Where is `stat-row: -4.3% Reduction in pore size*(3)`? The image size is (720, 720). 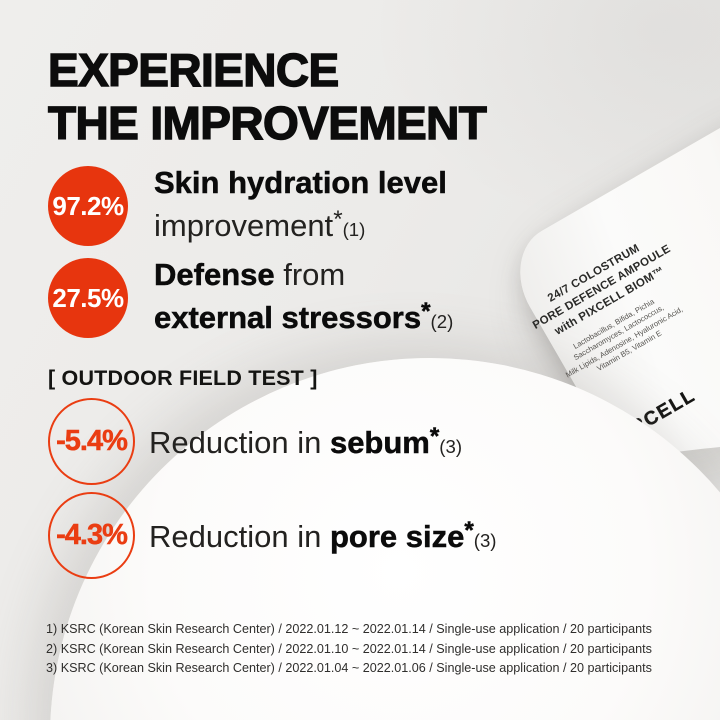
stat-row: -4.3% Reduction in pore size*(3) is located at coordinates (272, 535).